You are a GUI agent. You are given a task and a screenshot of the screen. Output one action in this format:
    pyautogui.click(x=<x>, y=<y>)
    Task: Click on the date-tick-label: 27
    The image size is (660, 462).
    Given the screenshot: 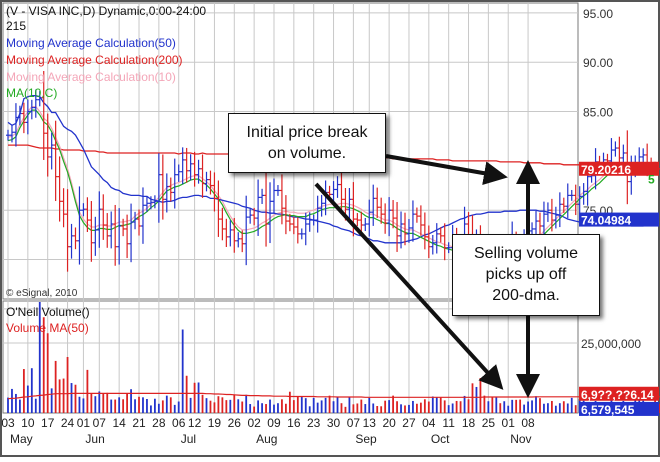 What is the action you would take?
    pyautogui.click(x=409, y=423)
    